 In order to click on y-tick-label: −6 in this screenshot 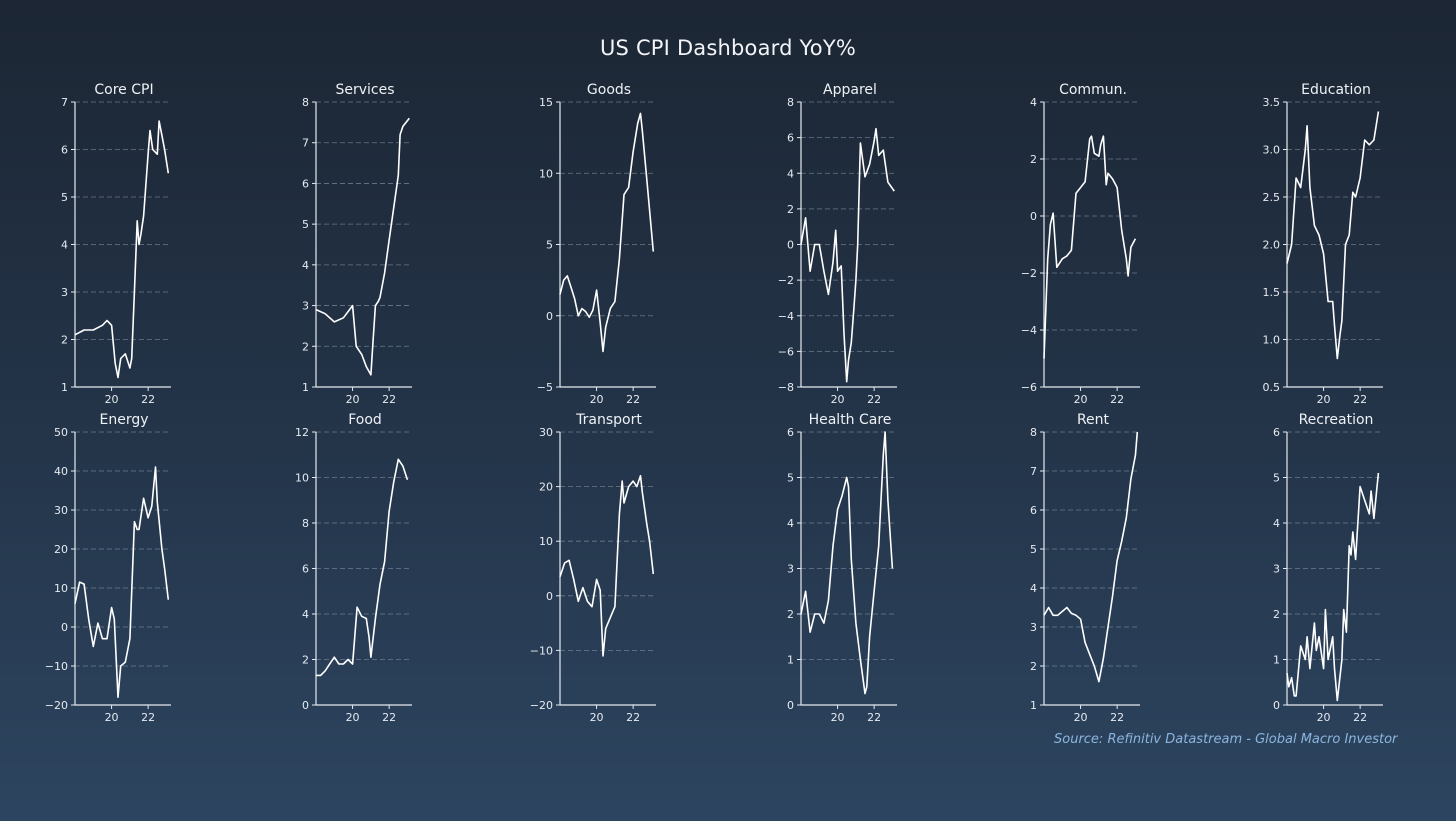, I will do `click(1029, 387)`.